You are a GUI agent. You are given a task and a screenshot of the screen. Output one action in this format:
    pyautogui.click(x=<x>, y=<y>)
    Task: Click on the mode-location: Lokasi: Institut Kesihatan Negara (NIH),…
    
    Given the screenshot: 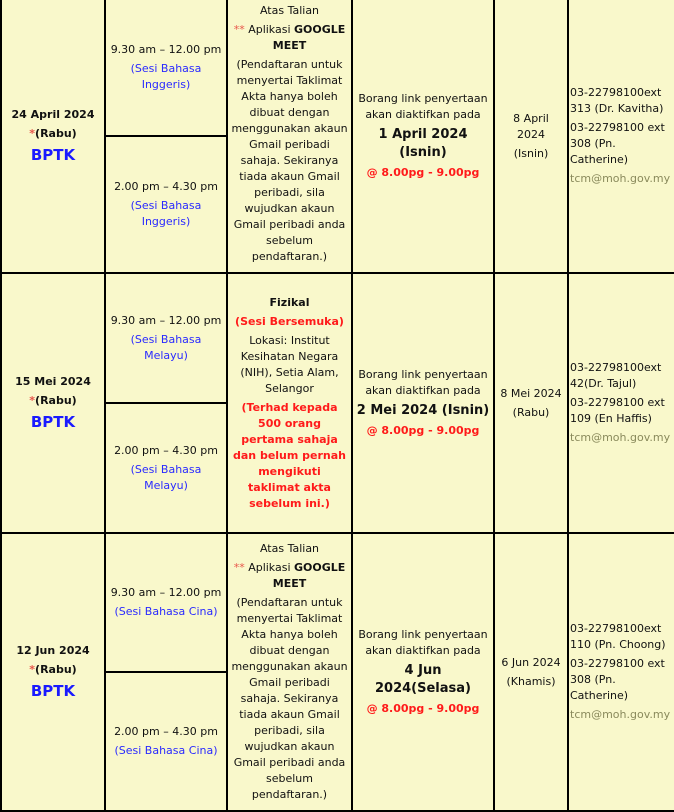 What is the action you would take?
    pyautogui.click(x=289, y=364)
    